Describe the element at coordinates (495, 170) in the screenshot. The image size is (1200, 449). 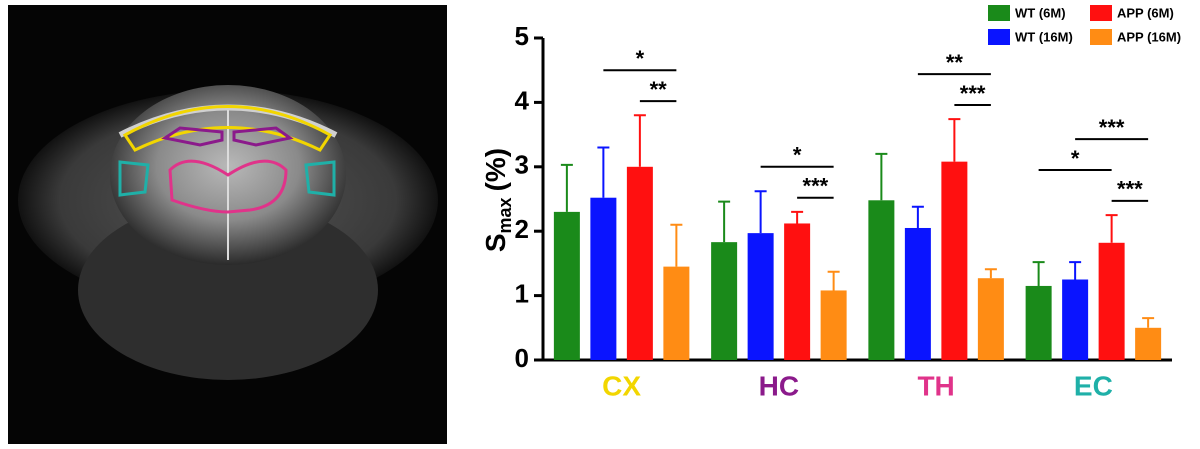
I see `y-label-unit: (%)` at that location.